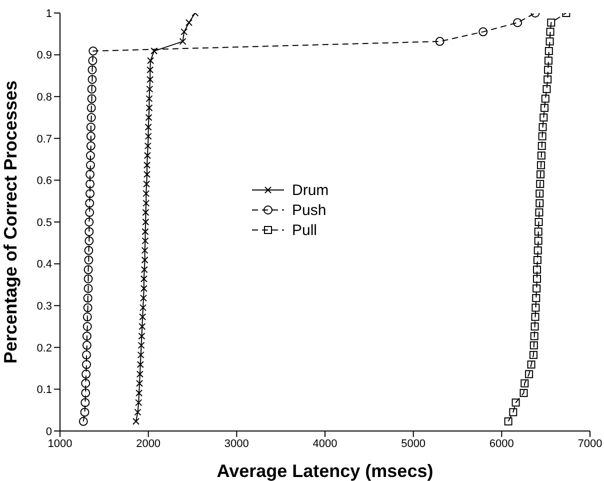 This screenshot has height=481, width=604. Describe the element at coordinates (310, 190) in the screenshot. I see `legend-label: Drum` at that location.